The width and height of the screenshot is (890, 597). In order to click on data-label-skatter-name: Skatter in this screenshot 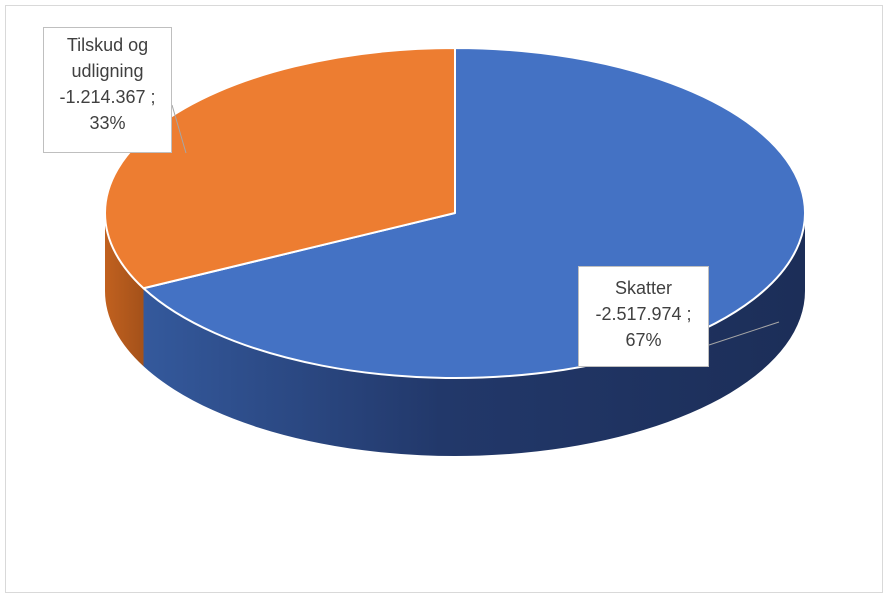, I will do `click(643, 288)`.